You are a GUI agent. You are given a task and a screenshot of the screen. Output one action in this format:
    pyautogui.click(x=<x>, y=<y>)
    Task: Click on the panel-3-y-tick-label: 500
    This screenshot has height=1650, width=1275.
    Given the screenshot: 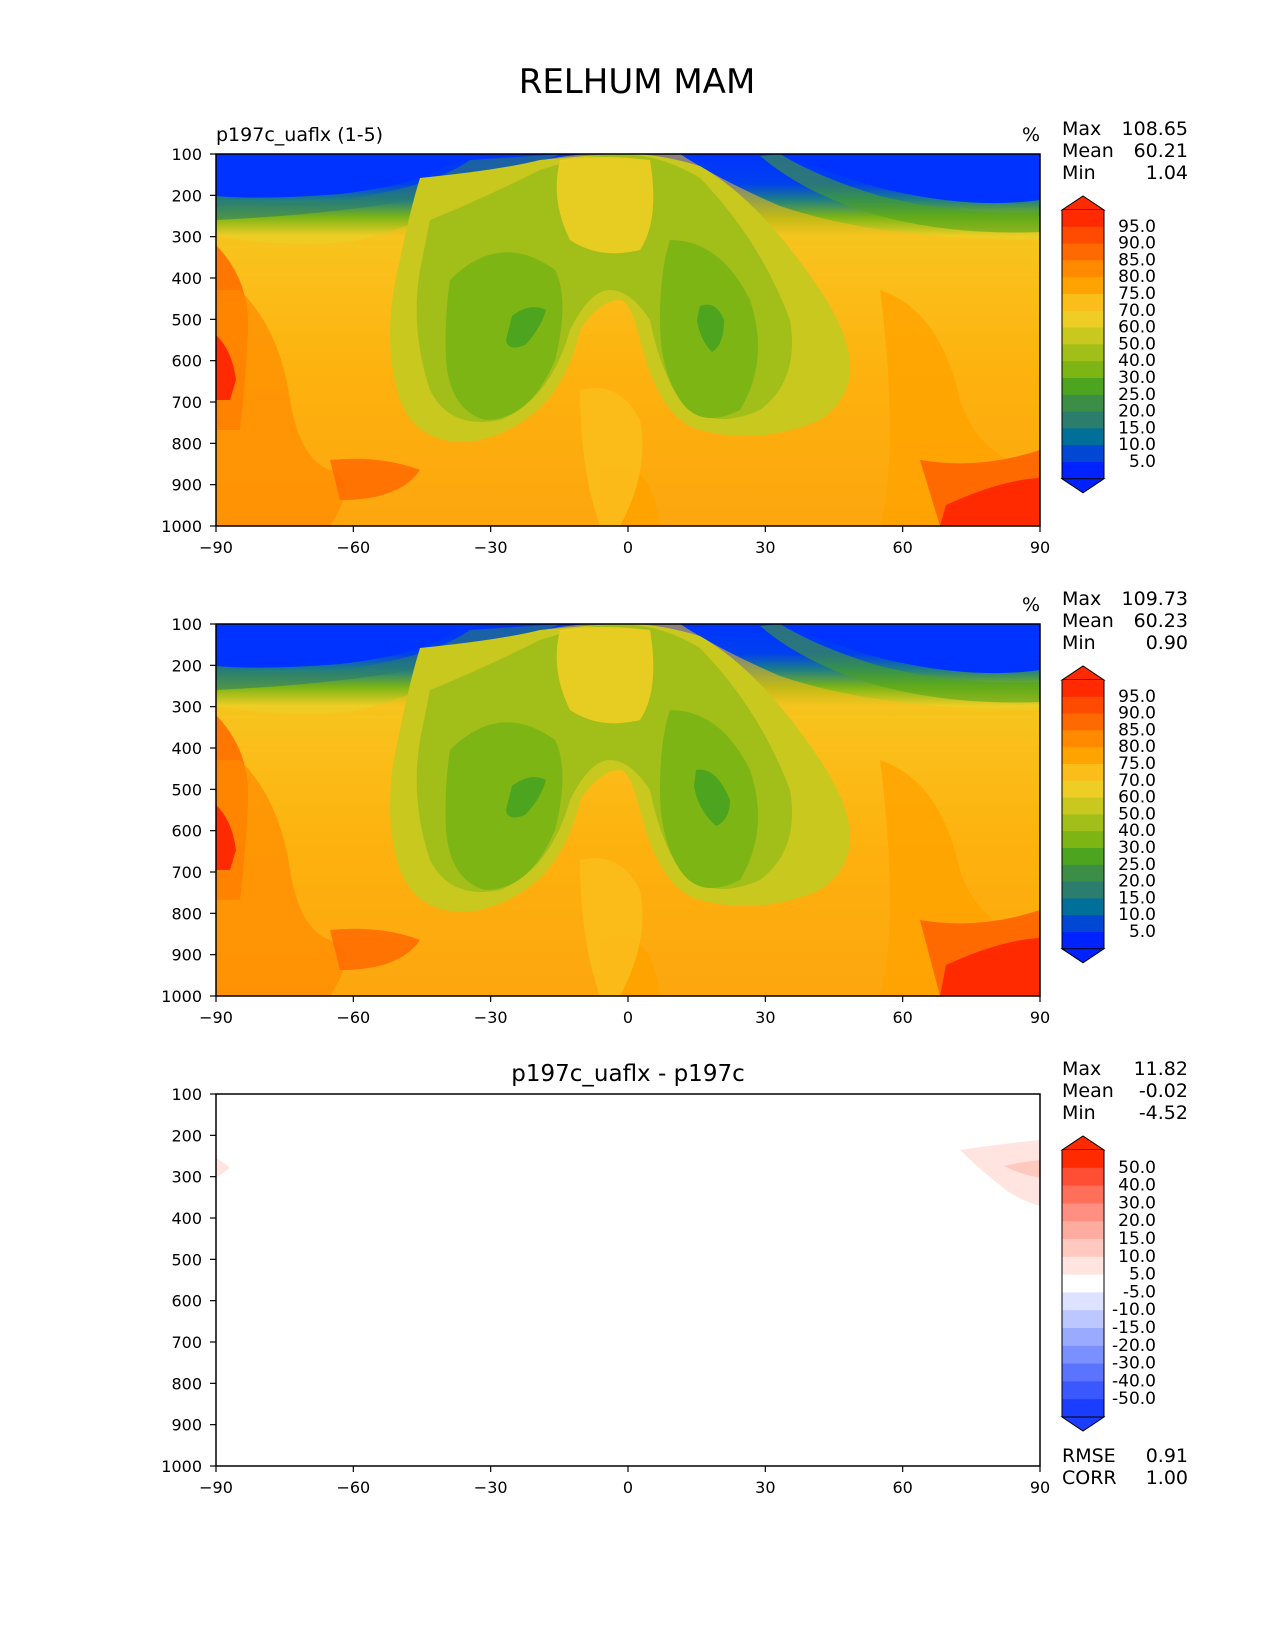 What is the action you would take?
    pyautogui.click(x=186, y=1259)
    